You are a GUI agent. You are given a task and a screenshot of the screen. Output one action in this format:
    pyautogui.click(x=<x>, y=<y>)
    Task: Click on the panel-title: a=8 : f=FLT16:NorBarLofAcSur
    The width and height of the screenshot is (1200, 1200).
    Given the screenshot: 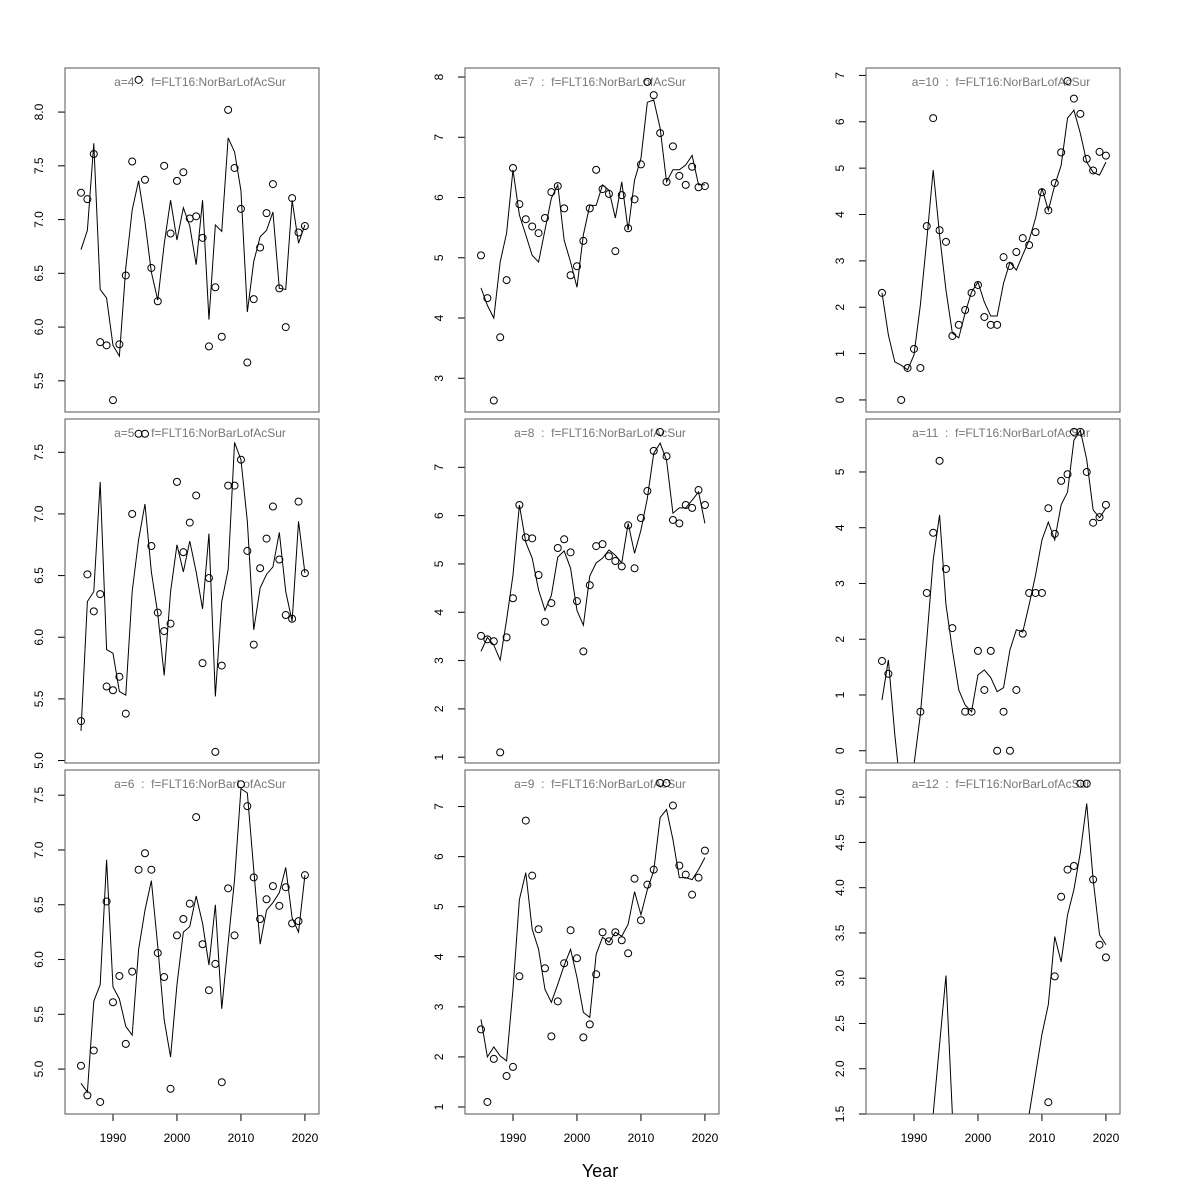 What is the action you would take?
    pyautogui.click(x=600, y=433)
    